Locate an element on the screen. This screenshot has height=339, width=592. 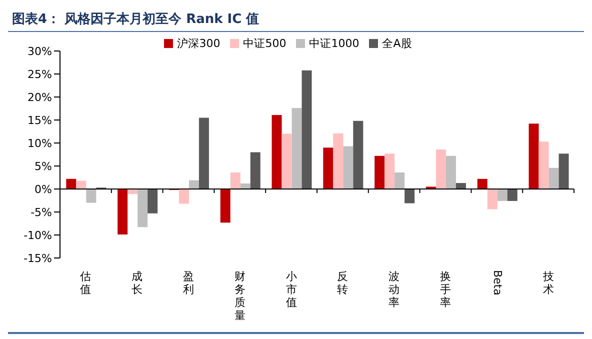
x-tick-label: 成长 is located at coordinates (137, 283).